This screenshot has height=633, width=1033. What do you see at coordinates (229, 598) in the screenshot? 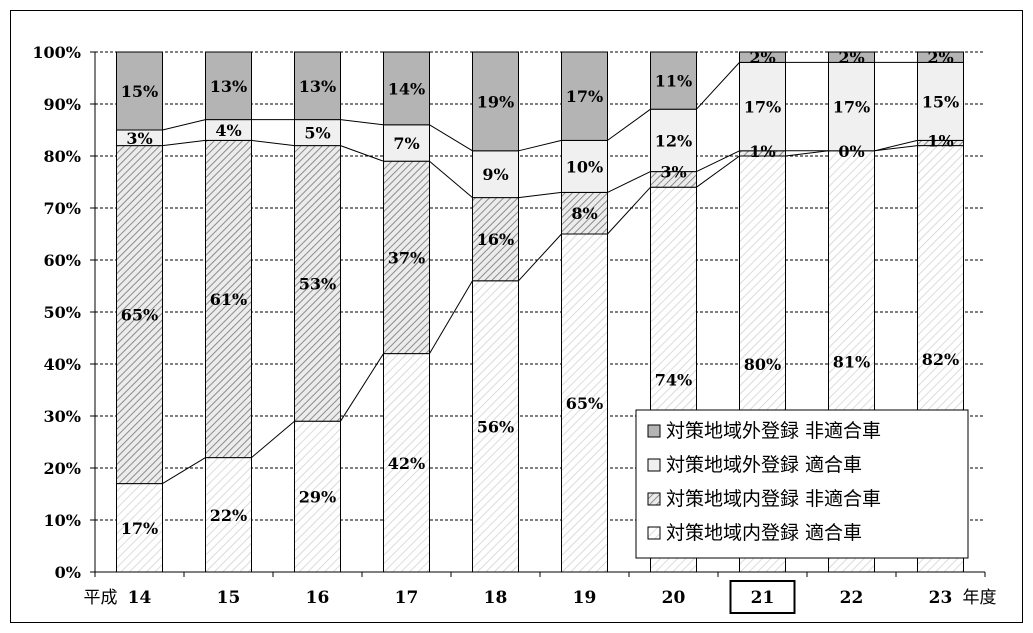
I see `x-tick-label: 15` at bounding box center [229, 598].